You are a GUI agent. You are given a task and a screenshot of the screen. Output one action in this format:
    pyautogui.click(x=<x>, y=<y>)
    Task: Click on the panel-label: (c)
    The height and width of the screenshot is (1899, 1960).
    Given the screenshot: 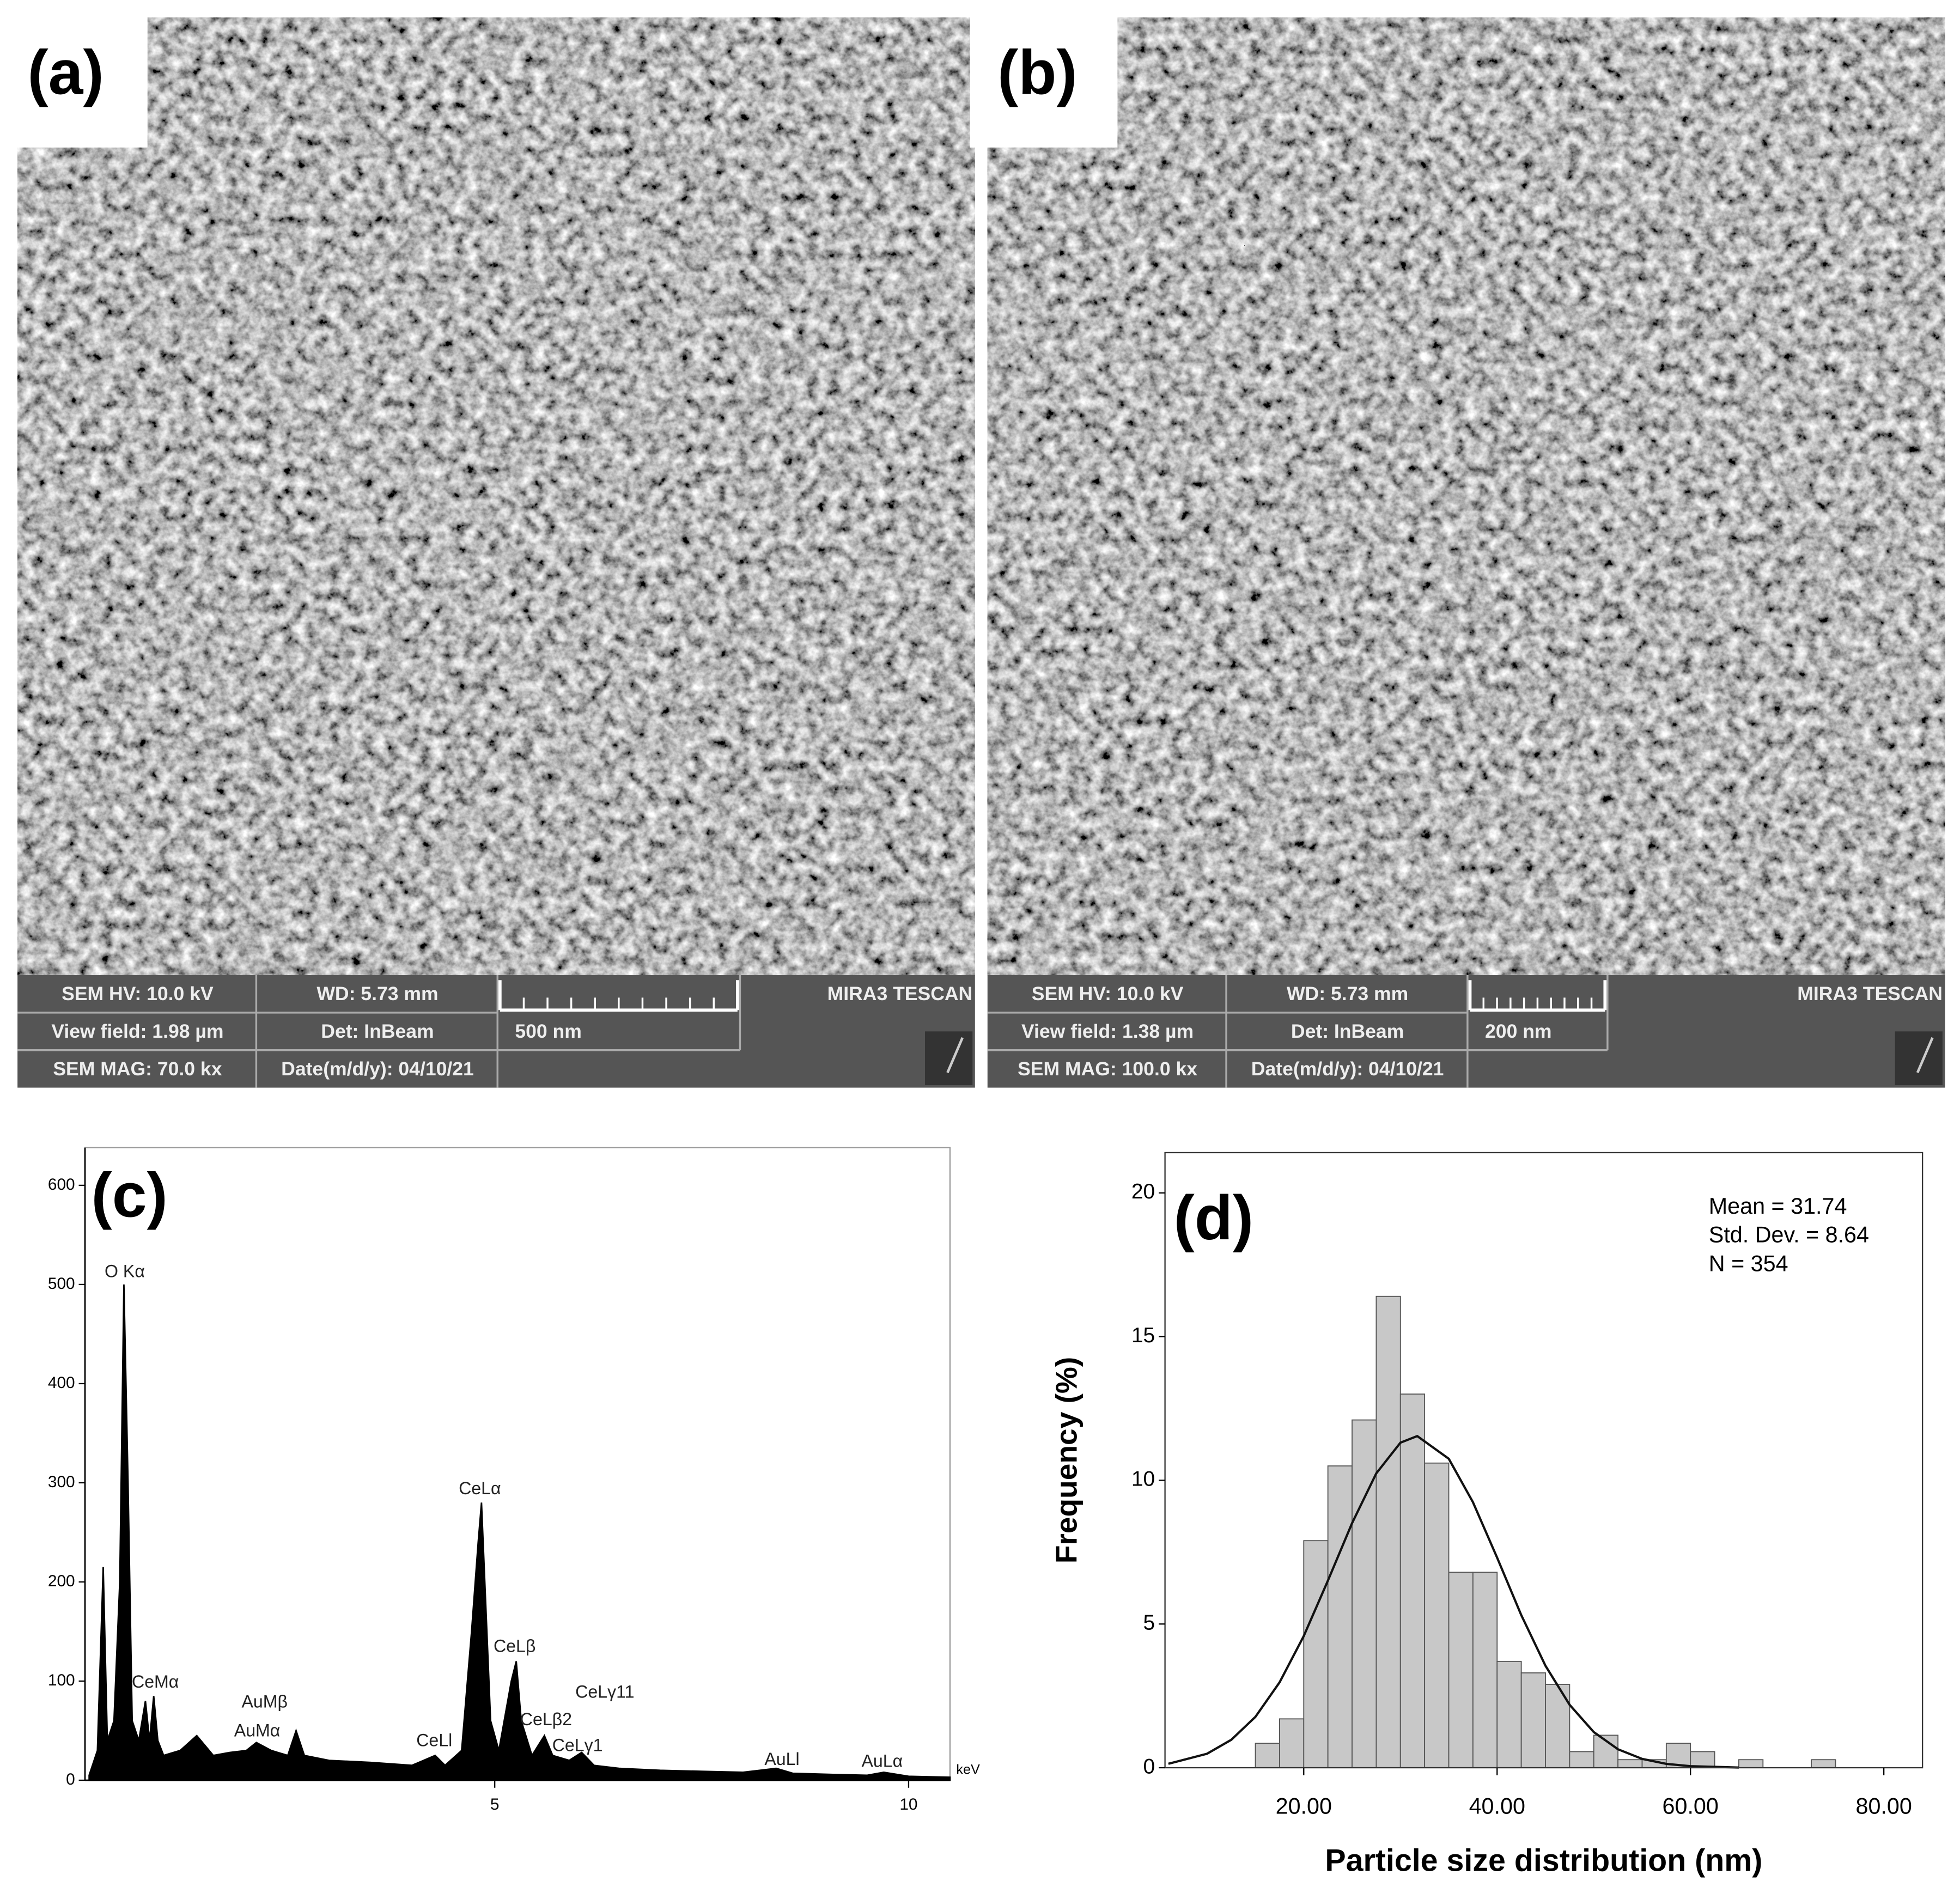 What is the action you would take?
    pyautogui.click(x=130, y=1195)
    